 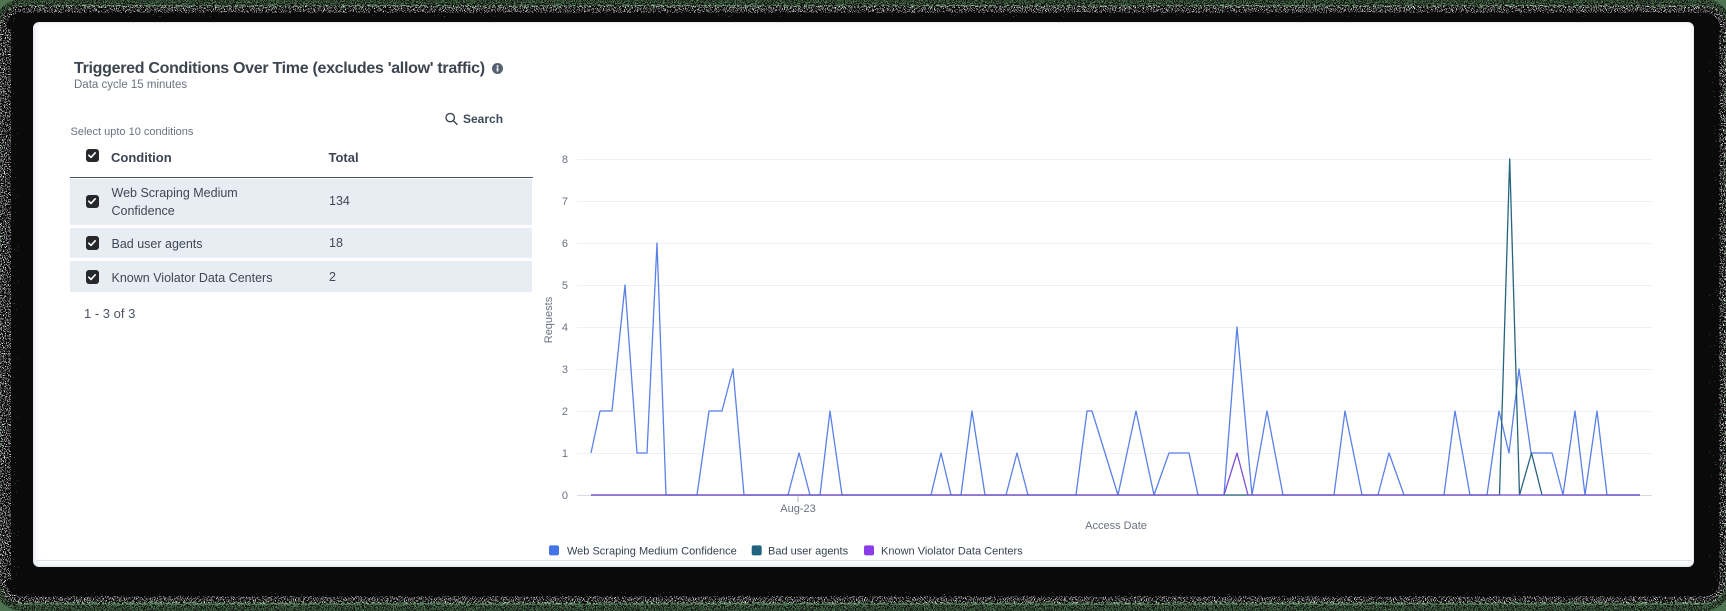 What do you see at coordinates (808, 552) in the screenshot?
I see `svg-text: Bad user agents` at bounding box center [808, 552].